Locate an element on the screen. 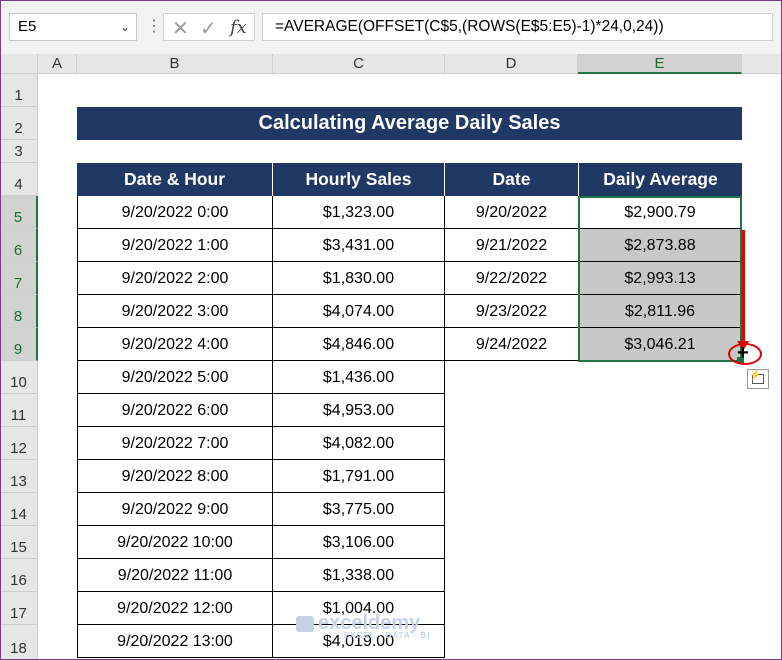  row-header-5: 5 is located at coordinates (19, 212).